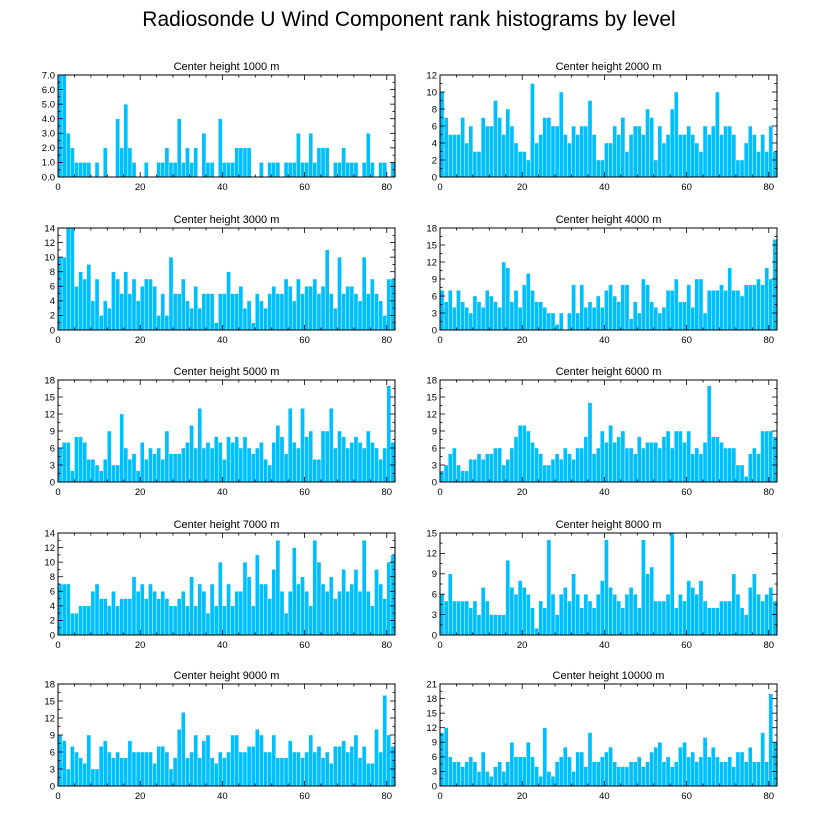 This screenshot has height=824, width=818. What do you see at coordinates (434, 465) in the screenshot?
I see `y-tick-label: 3` at bounding box center [434, 465].